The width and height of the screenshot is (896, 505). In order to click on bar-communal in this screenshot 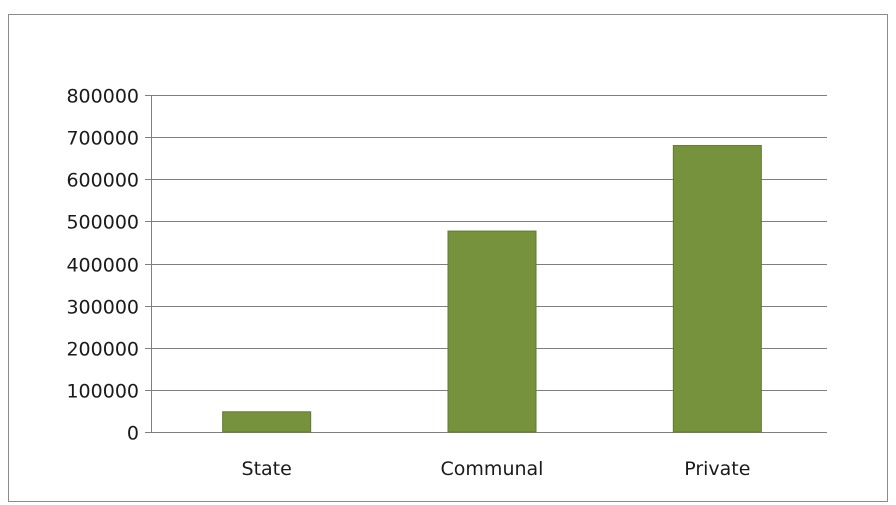, I will do `click(492, 331)`.